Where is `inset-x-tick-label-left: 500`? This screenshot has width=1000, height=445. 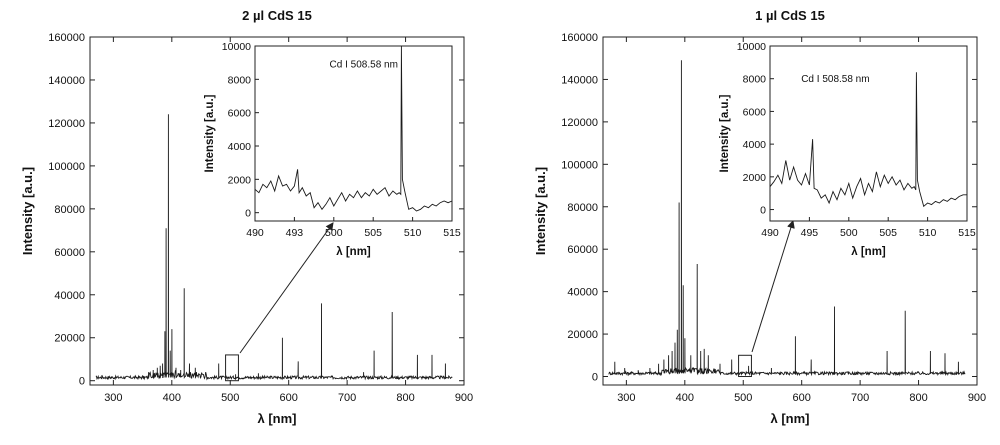
inset-x-tick-label-left: 500 is located at coordinates (334, 233).